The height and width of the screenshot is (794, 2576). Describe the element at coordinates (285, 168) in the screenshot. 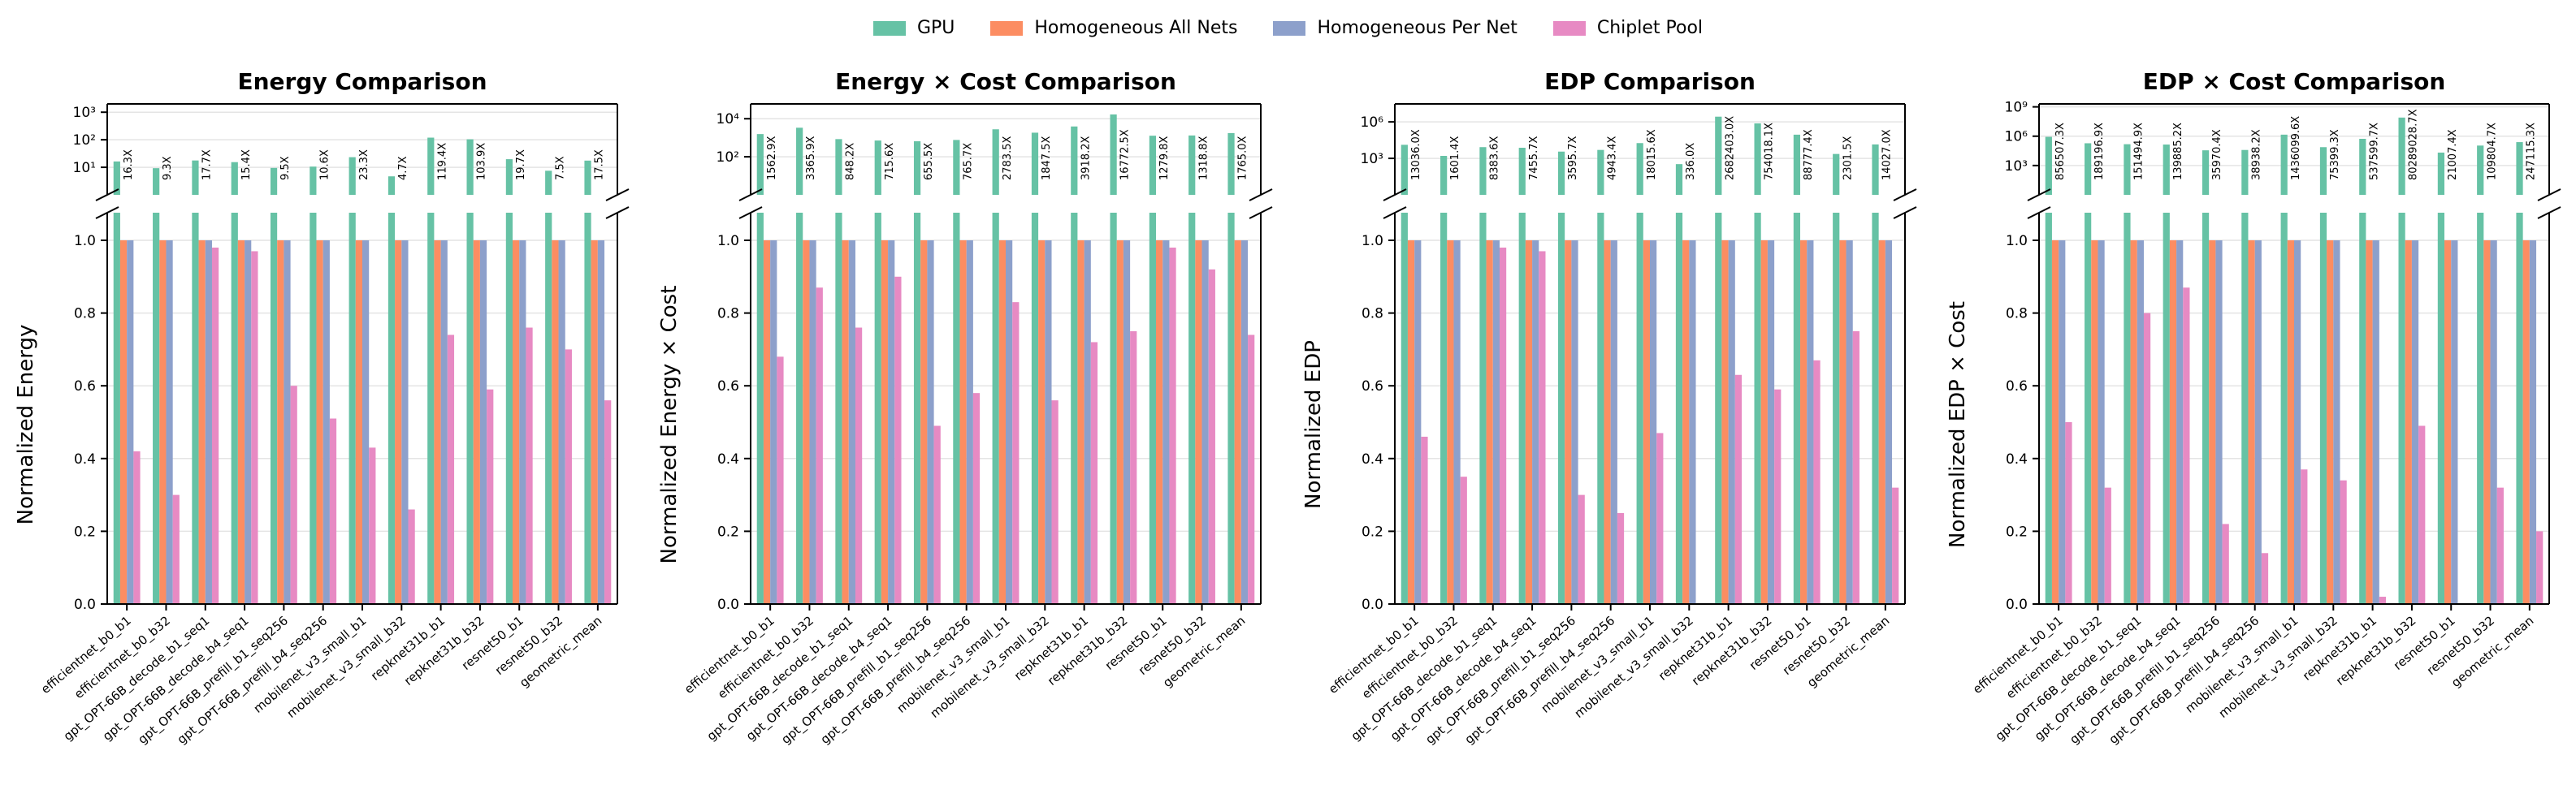

I see `data-label: 9.5X` at that location.